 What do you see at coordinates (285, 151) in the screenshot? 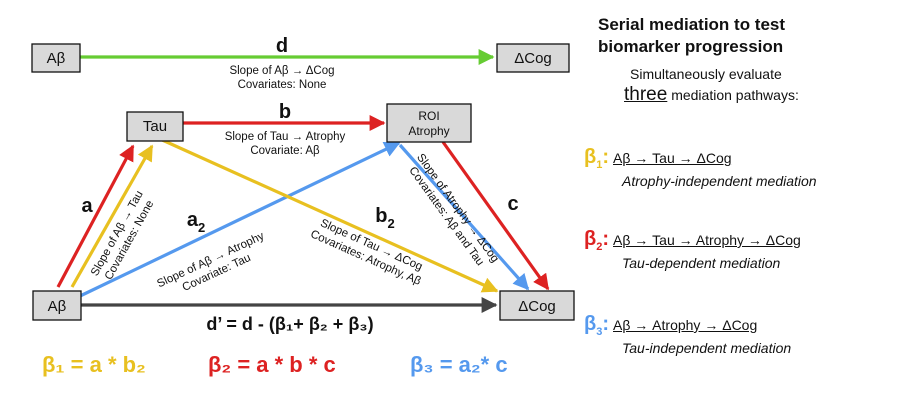
I see `caption-b-line2: Covariate: Aβ` at bounding box center [285, 151].